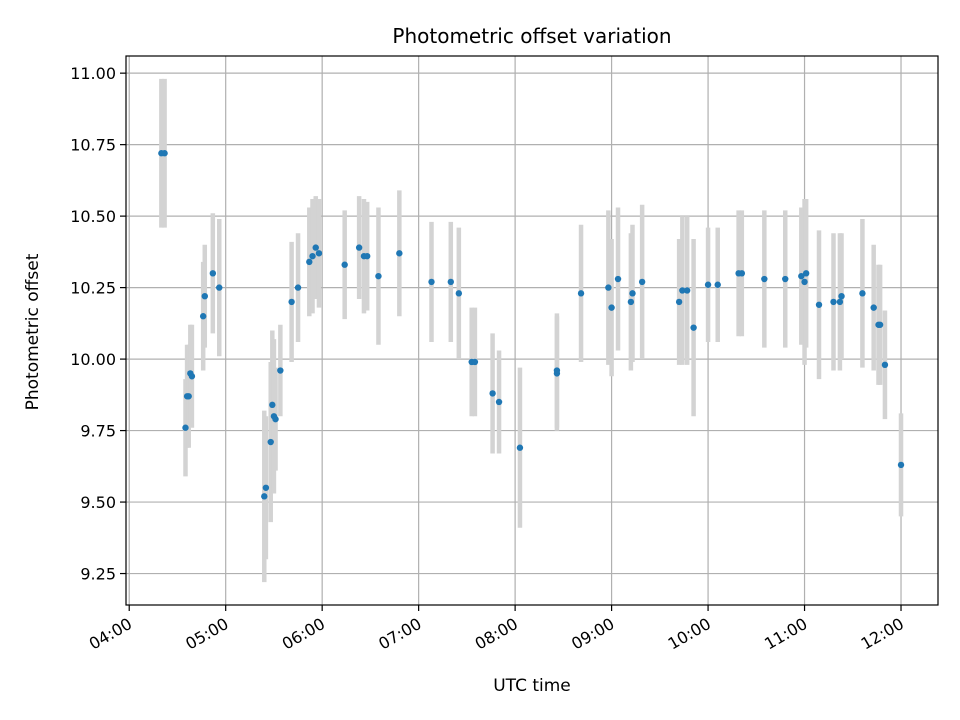  Describe the element at coordinates (532, 686) in the screenshot. I see `x-axis-label: UTC time` at that location.